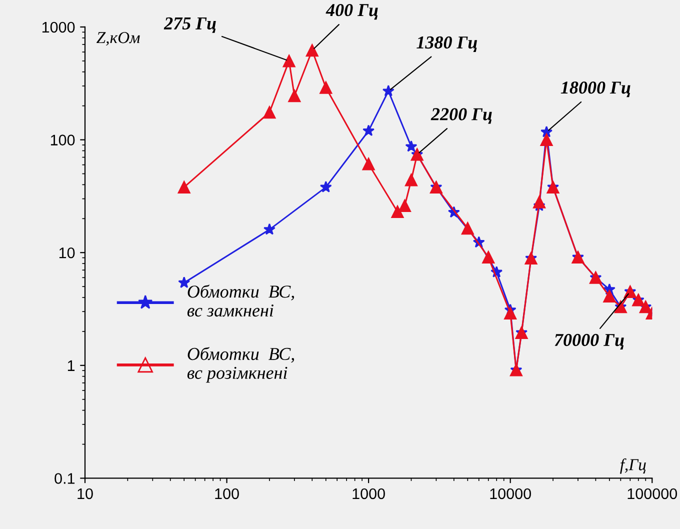  I want to click on y-axis-title: Z,кОм, so click(118, 39).